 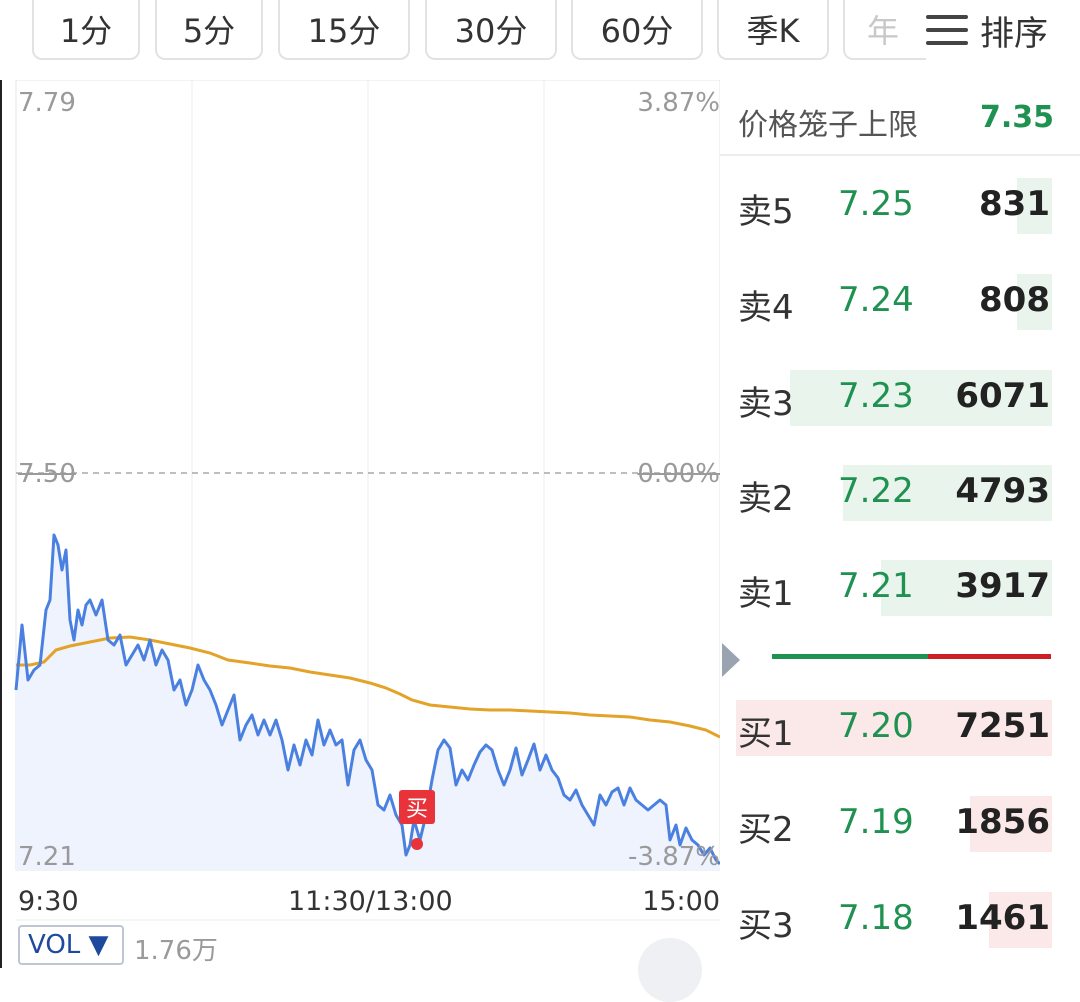 I want to click on bid-level-2: 买2 7.19 1856, so click(x=894, y=824).